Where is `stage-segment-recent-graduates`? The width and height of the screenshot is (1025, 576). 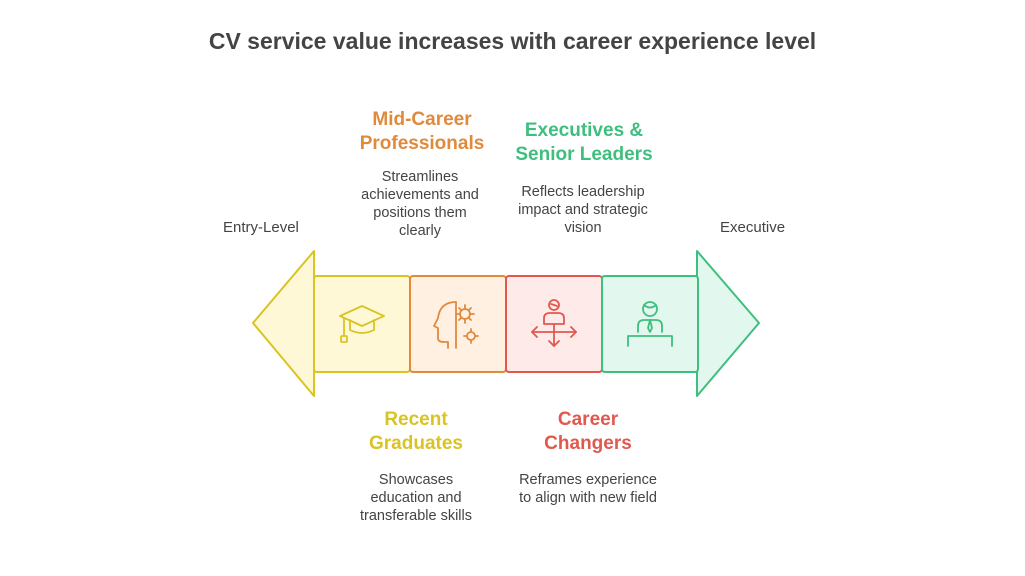 stage-segment-recent-graduates is located at coordinates (362, 324).